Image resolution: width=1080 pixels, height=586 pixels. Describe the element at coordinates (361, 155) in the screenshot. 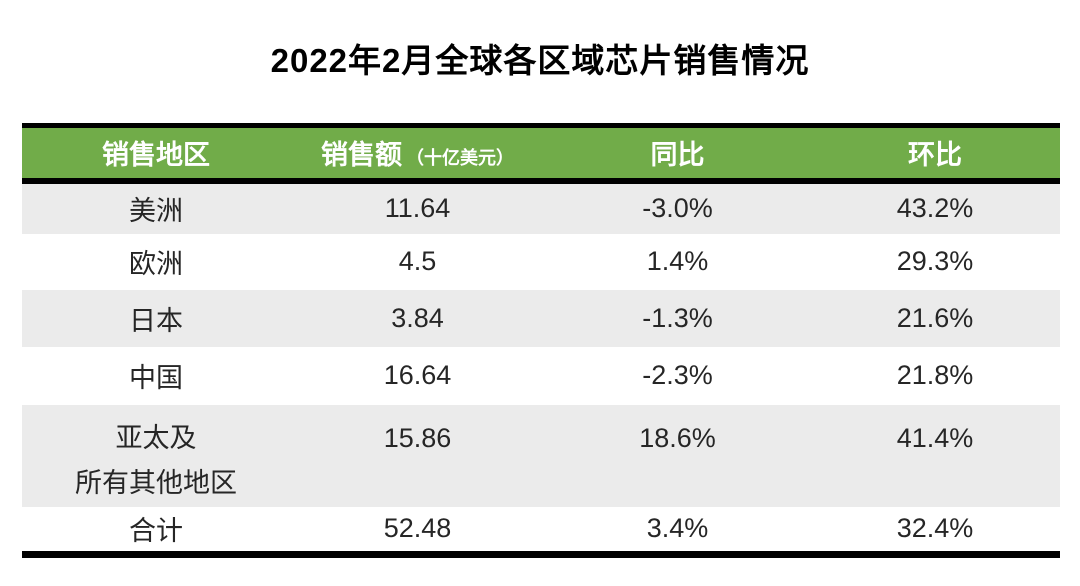

I see `header-sales-label: 销售额` at that location.